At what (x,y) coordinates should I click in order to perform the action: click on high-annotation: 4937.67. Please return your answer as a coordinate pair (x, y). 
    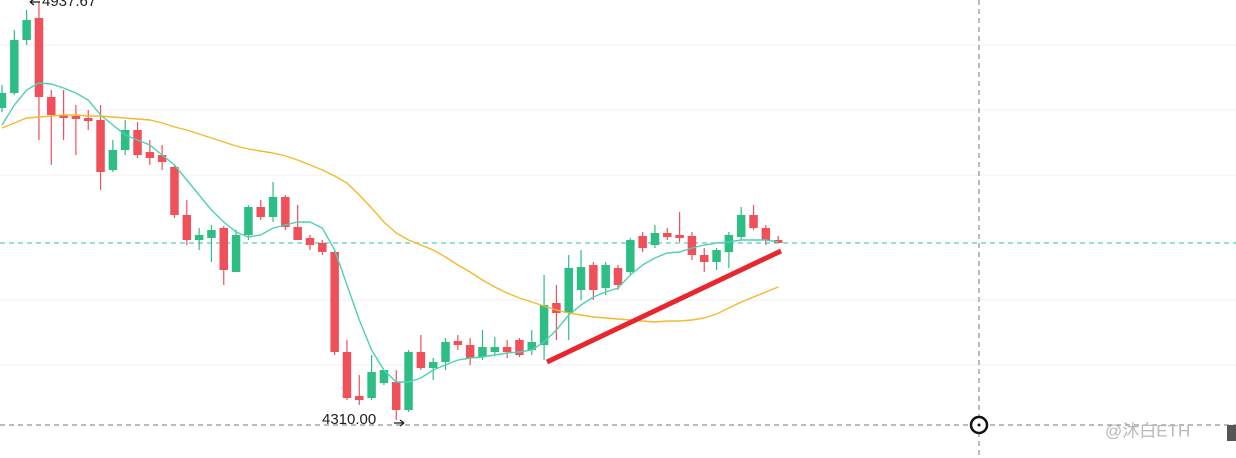
    Looking at the image, I should click on (69, 5).